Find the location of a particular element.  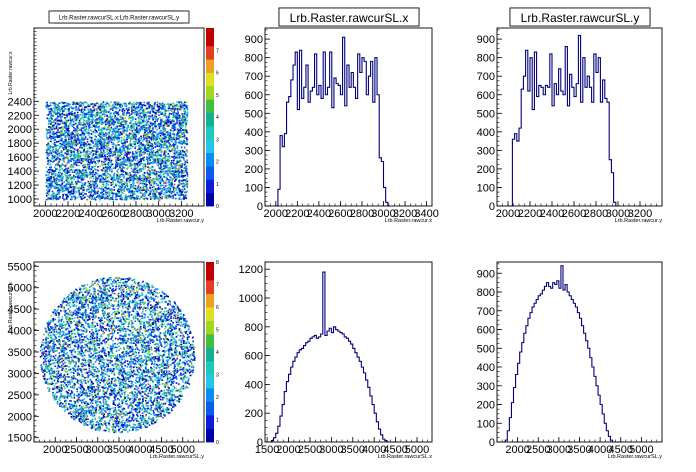

x-axis-label: Lrb.Raster.rawcurSL.y is located at coordinates (635, 457).